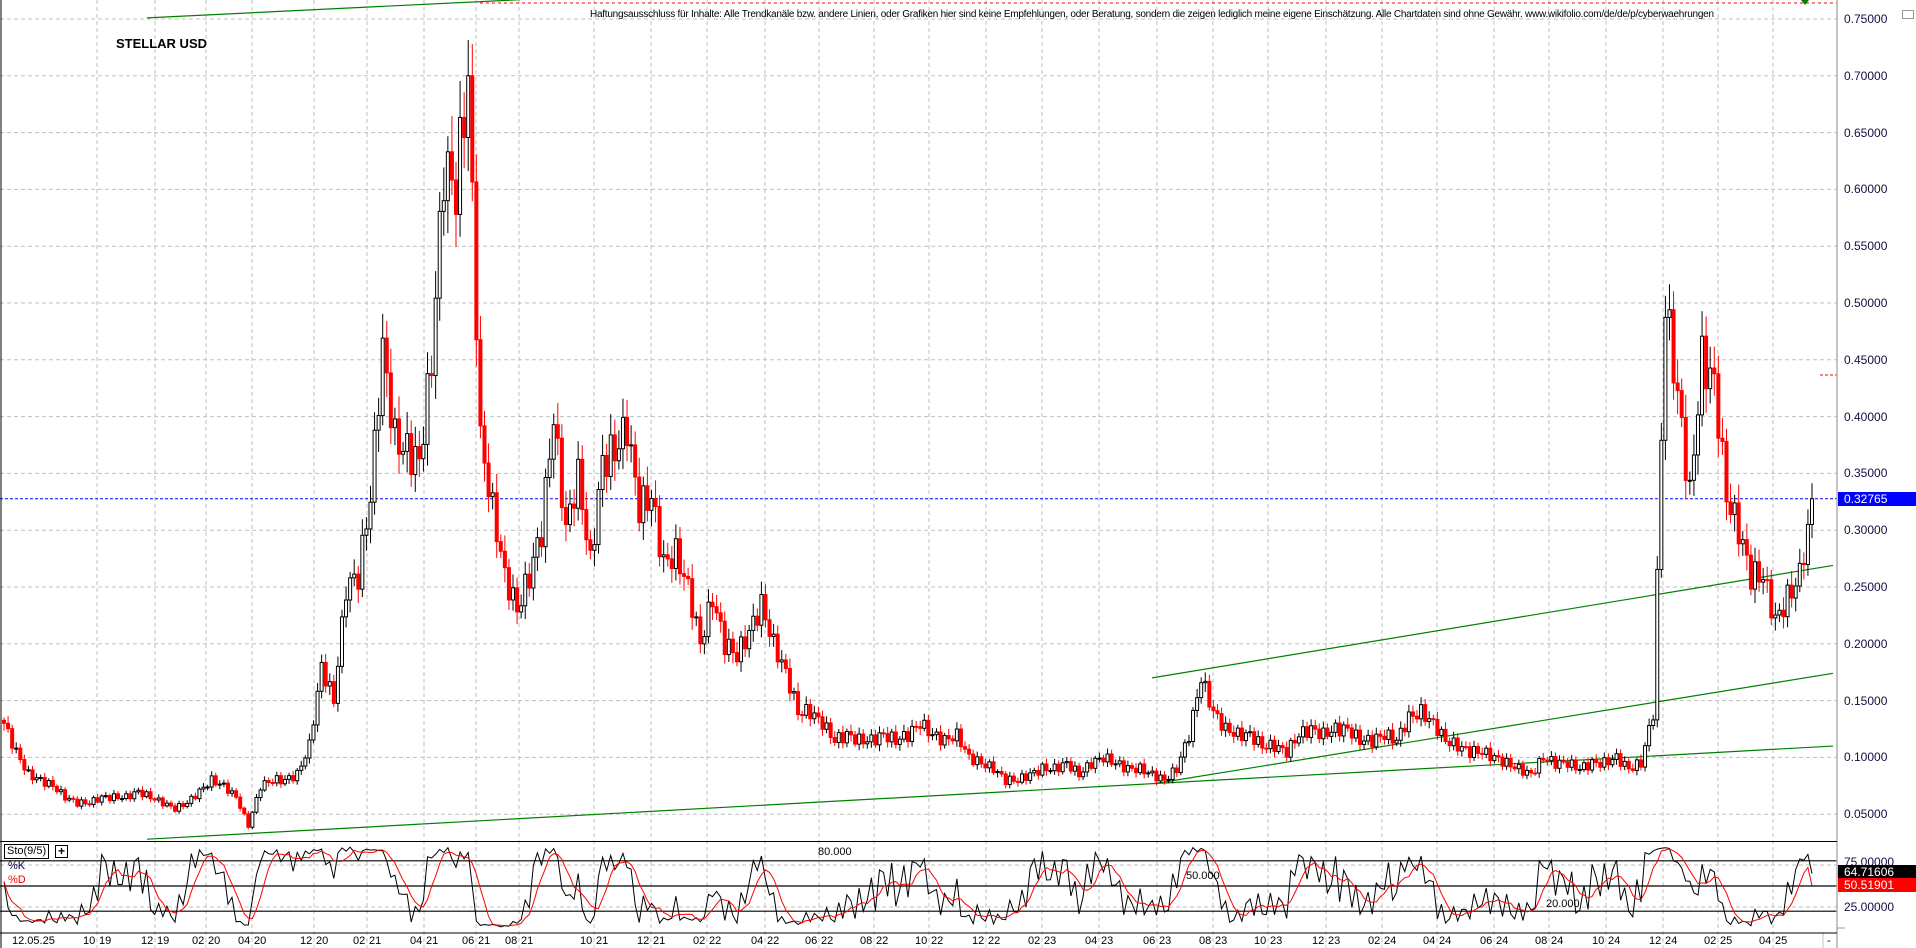  What do you see at coordinates (882, 941) in the screenshot?
I see `date-tick-year: 22` at bounding box center [882, 941].